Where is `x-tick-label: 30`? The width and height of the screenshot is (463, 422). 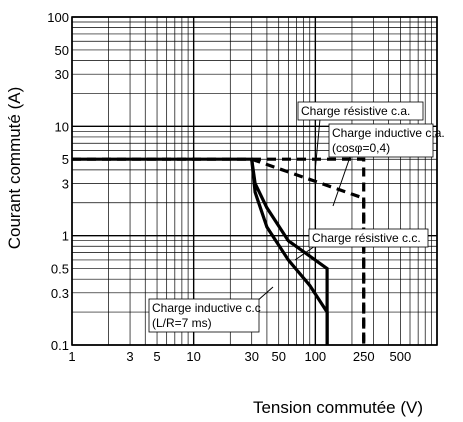
x-tick-label: 30 is located at coordinates (251, 356).